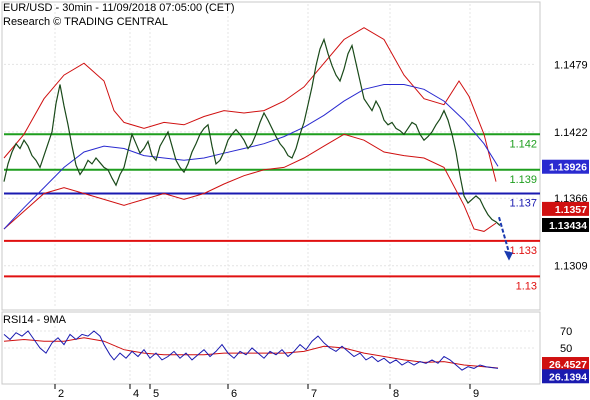 The height and width of the screenshot is (400, 590). Describe the element at coordinates (566, 332) in the screenshot. I see `rsi-tick-label: 70` at that location.